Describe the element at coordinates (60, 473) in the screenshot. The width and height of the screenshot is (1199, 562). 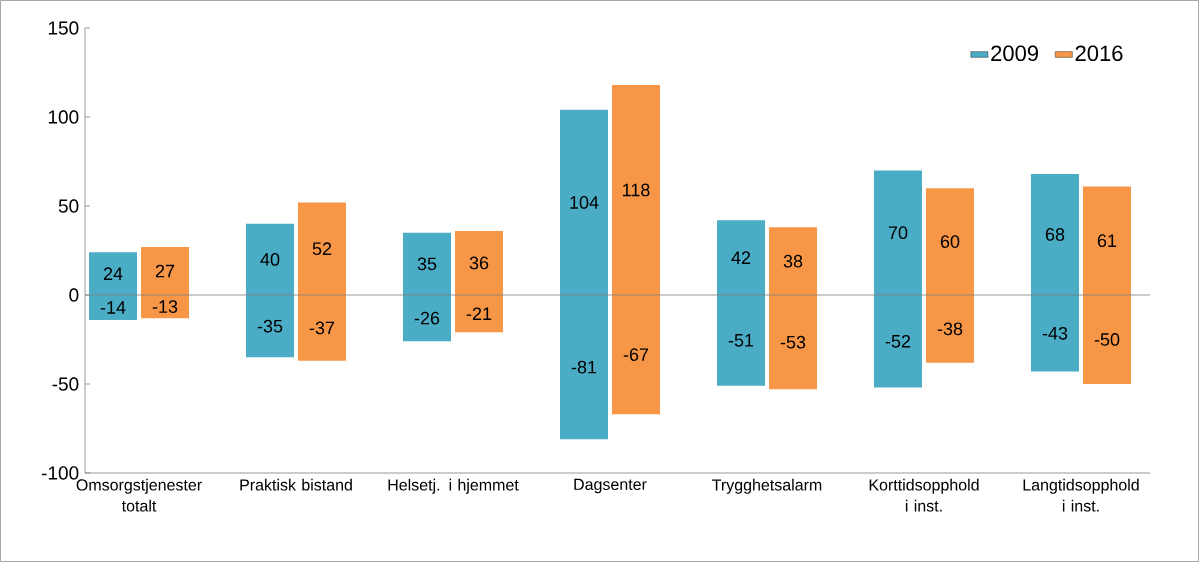
I see `y-tick-label: -100` at that location.